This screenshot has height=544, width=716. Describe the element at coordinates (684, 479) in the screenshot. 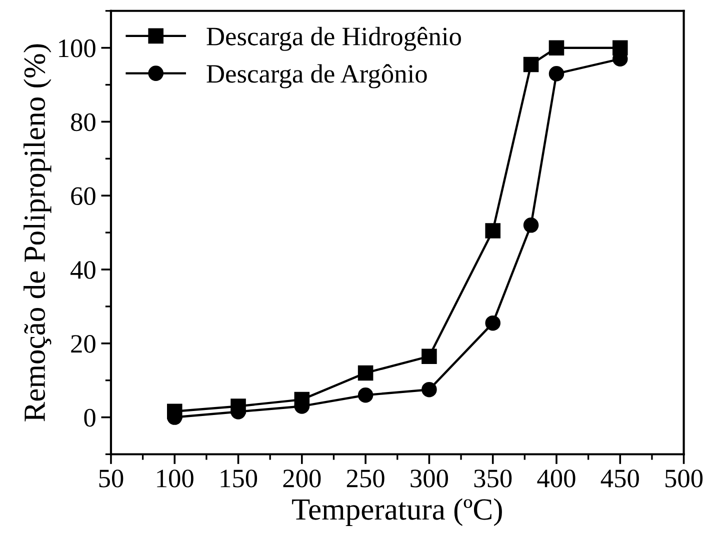

I see `x-tick-label: 500` at that location.